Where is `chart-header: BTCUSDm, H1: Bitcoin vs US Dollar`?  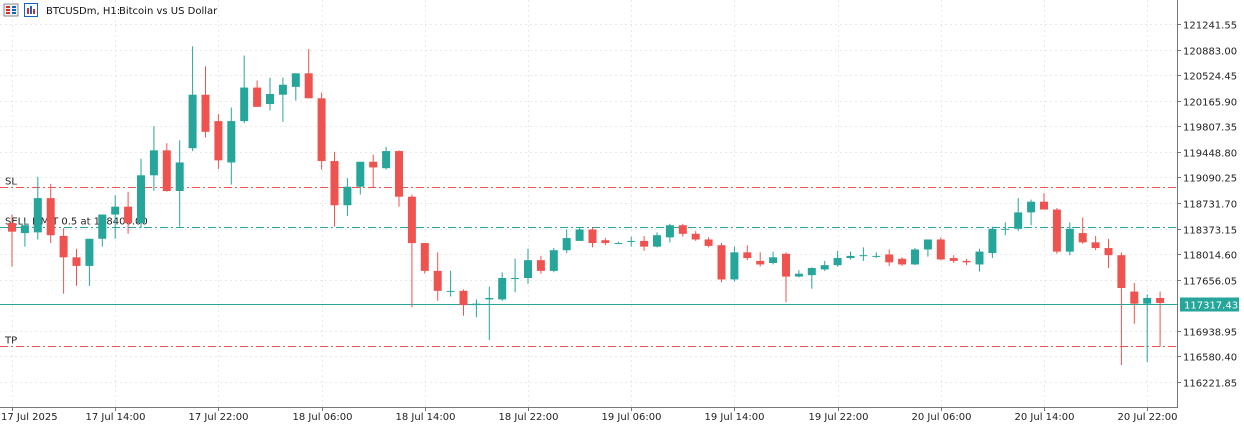
chart-header: BTCUSDm, H1: Bitcoin vs US Dollar is located at coordinates (110, 10).